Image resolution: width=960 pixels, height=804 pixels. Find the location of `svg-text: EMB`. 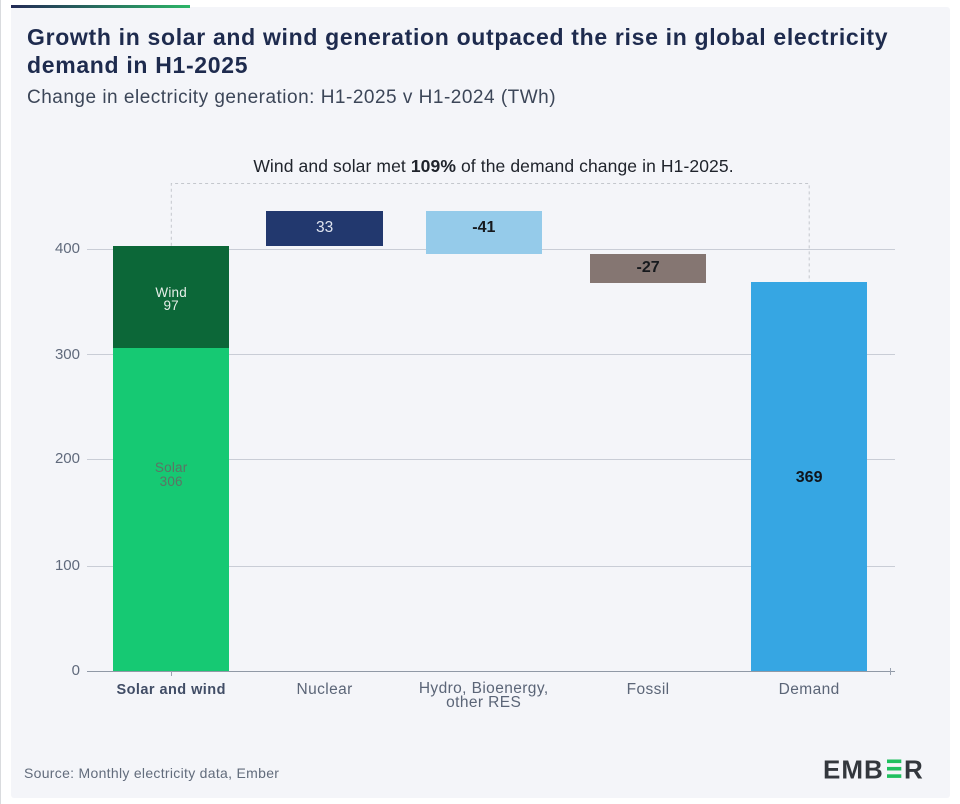

svg-text: EMB is located at coordinates (853, 769).